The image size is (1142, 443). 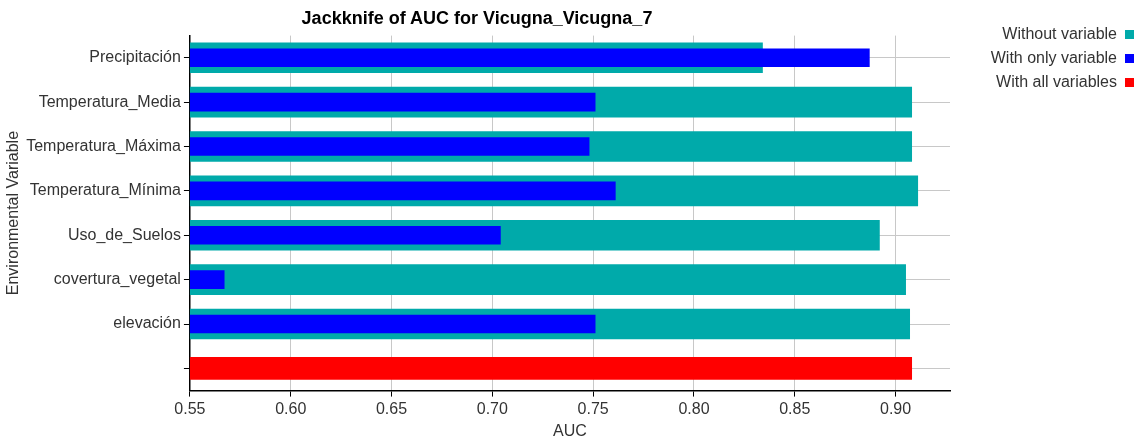 I want to click on x-tick-label: 0.85, so click(x=795, y=408).